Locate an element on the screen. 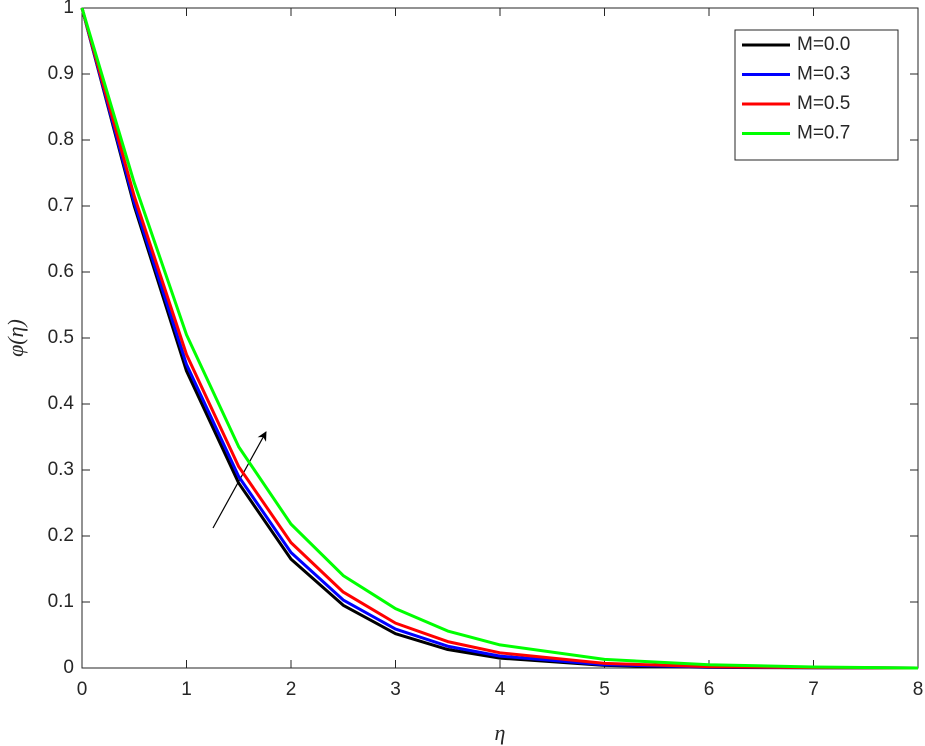 This screenshot has height=746, width=925. y-tick-label: 1 is located at coordinates (68, 9).